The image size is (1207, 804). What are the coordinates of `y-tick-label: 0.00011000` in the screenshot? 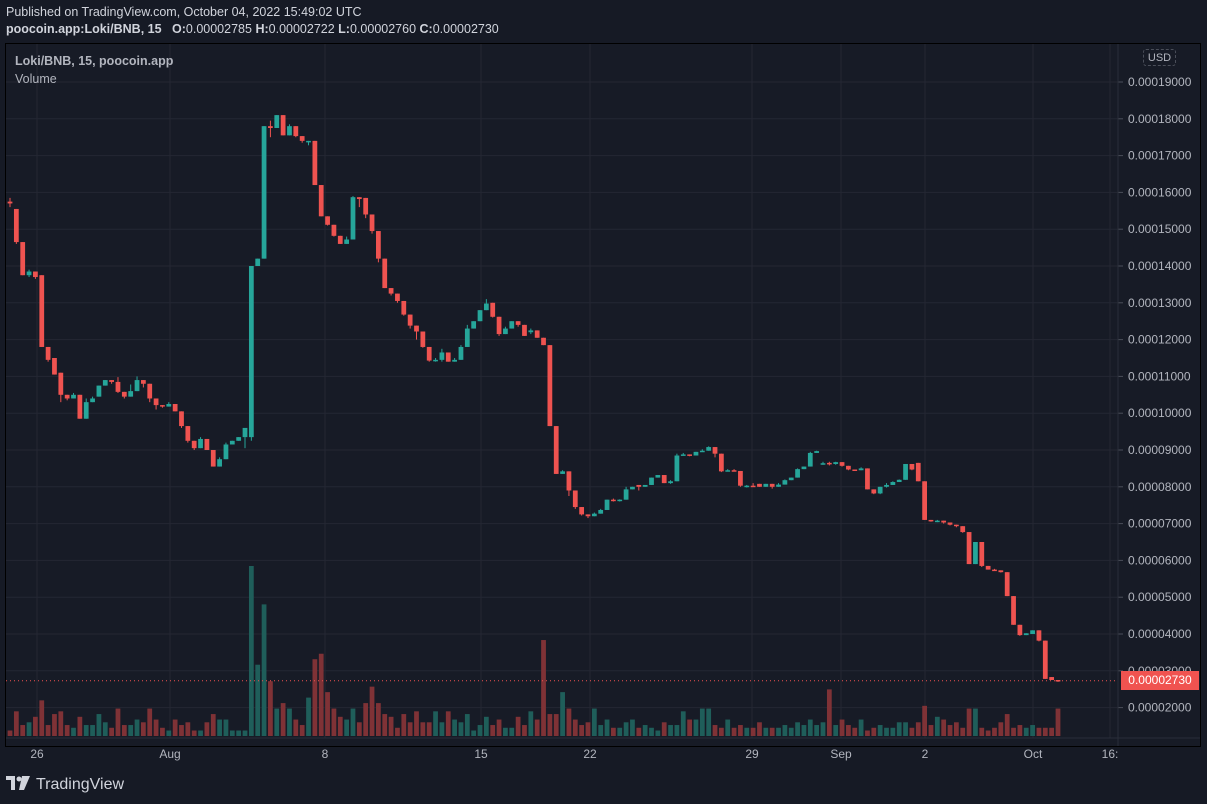 It's located at (1159, 376).